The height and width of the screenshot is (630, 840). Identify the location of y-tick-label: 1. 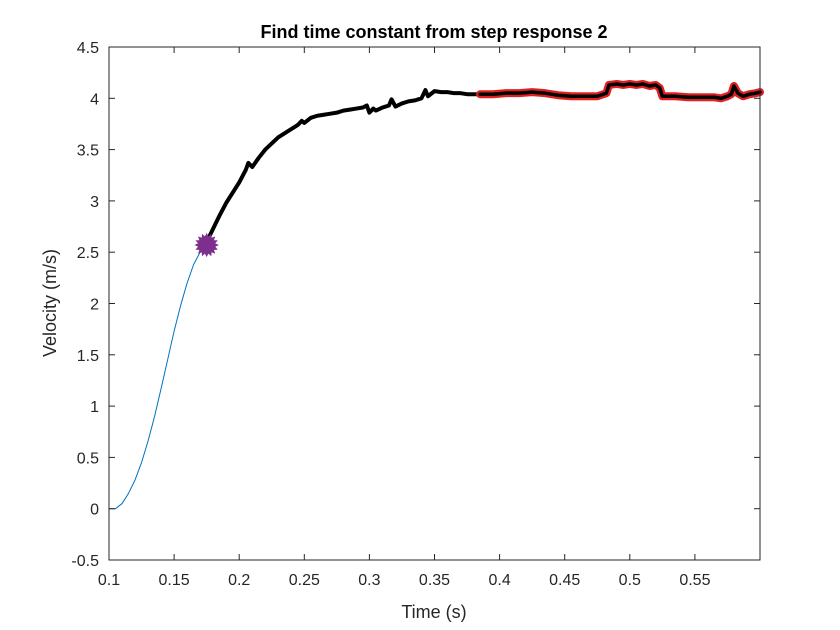
(94, 407).